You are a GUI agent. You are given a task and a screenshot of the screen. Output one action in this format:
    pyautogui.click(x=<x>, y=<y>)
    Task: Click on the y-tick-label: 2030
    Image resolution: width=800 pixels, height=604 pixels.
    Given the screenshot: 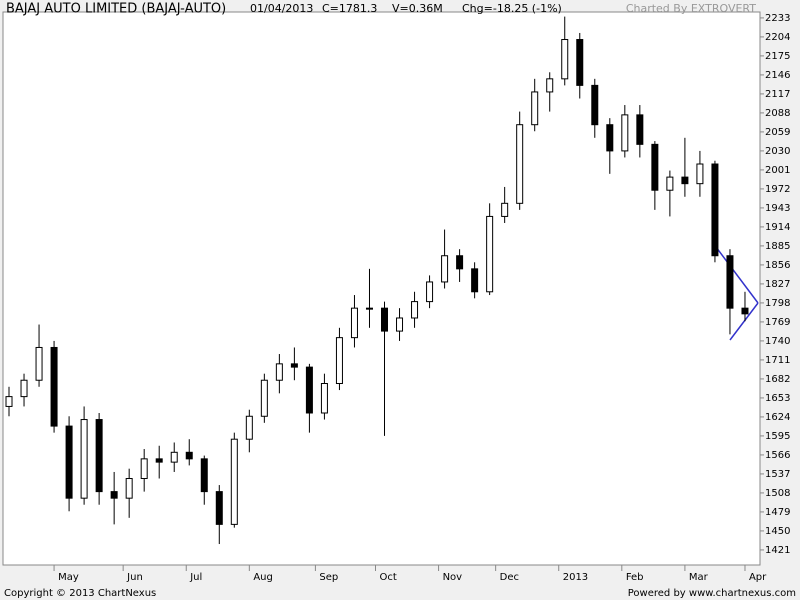 What is the action you would take?
    pyautogui.click(x=777, y=151)
    